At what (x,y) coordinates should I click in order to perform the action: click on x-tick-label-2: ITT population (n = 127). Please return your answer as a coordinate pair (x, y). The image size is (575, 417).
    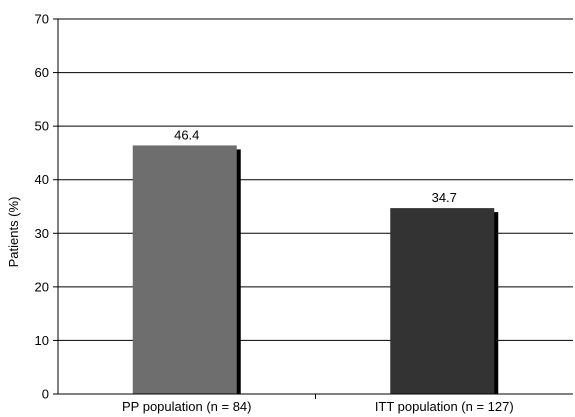
    Looking at the image, I should click on (444, 406).